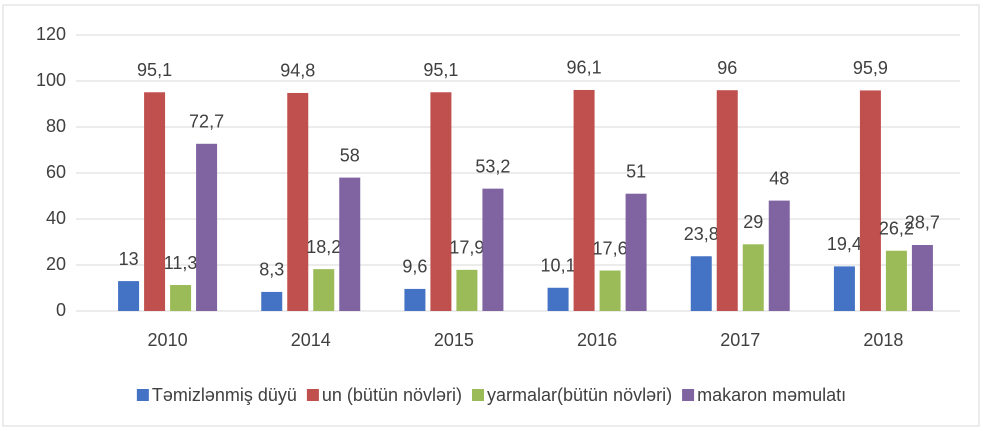 Image resolution: width=983 pixels, height=431 pixels. Describe the element at coordinates (323, 247) in the screenshot. I see `data-label: 18,2` at that location.